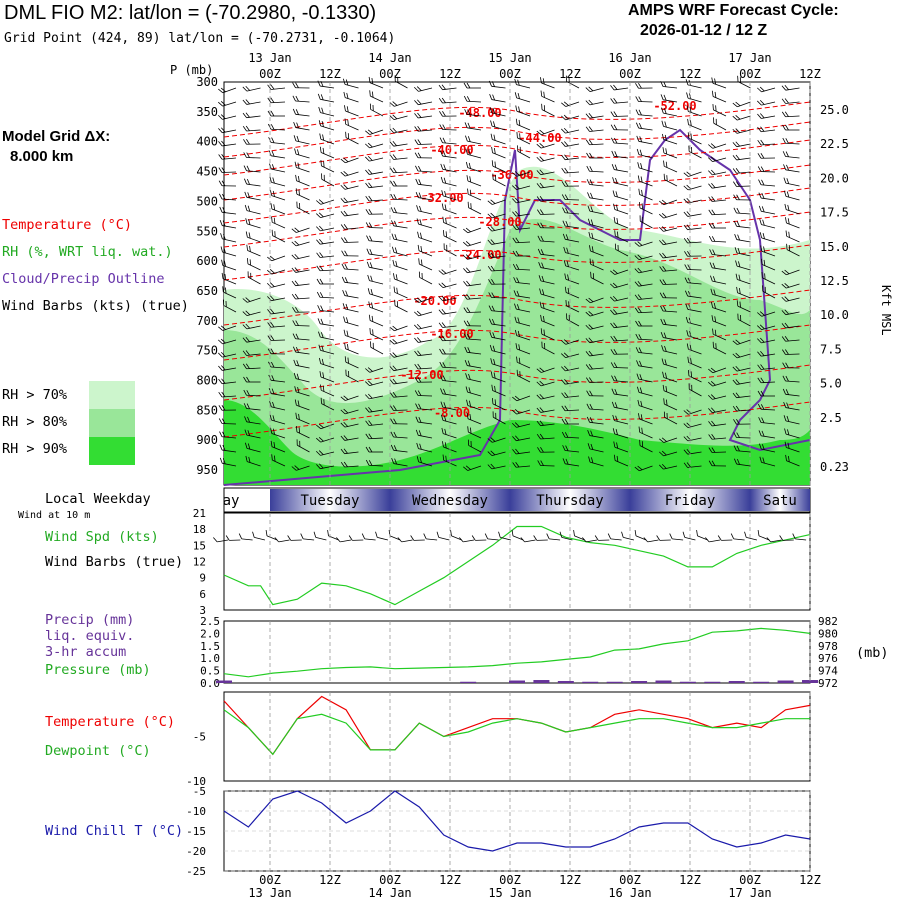 The image size is (900, 900). What do you see at coordinates (535, 538) in the screenshot?
I see `surface-wind-barb-flag` at bounding box center [535, 538].